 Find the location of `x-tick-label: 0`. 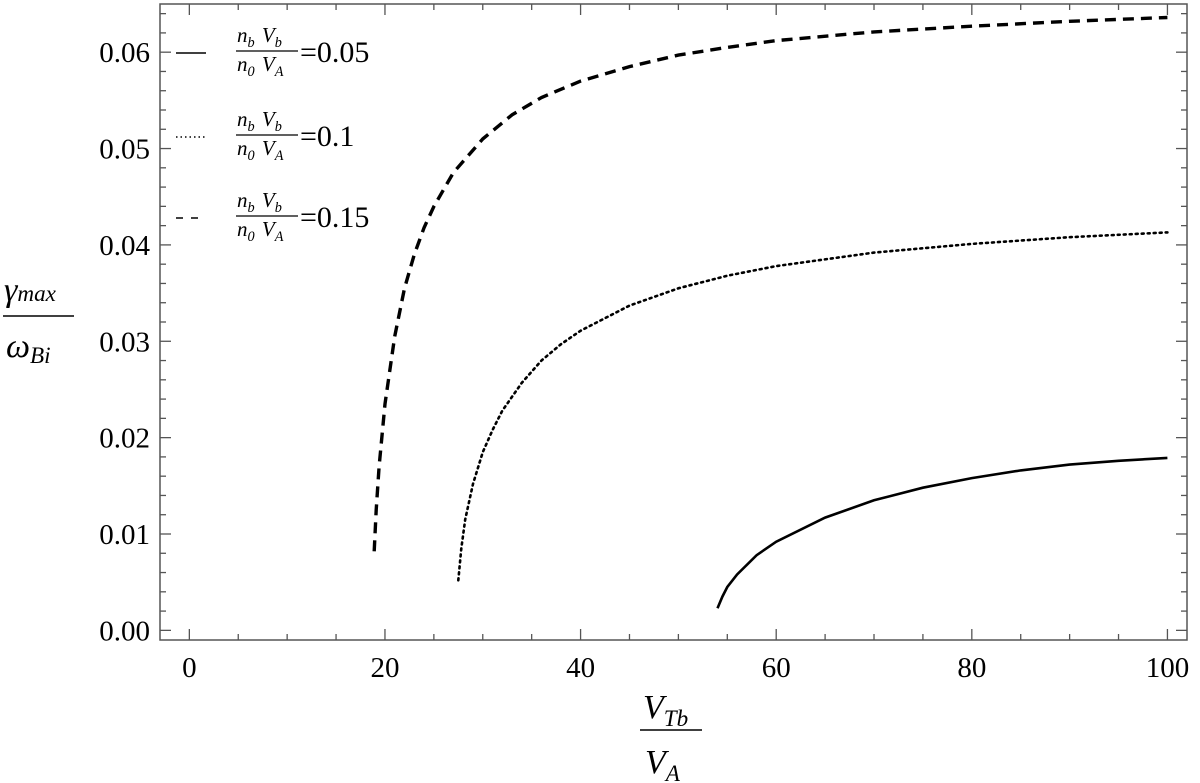

x-tick-label: 0 is located at coordinates (189, 668).